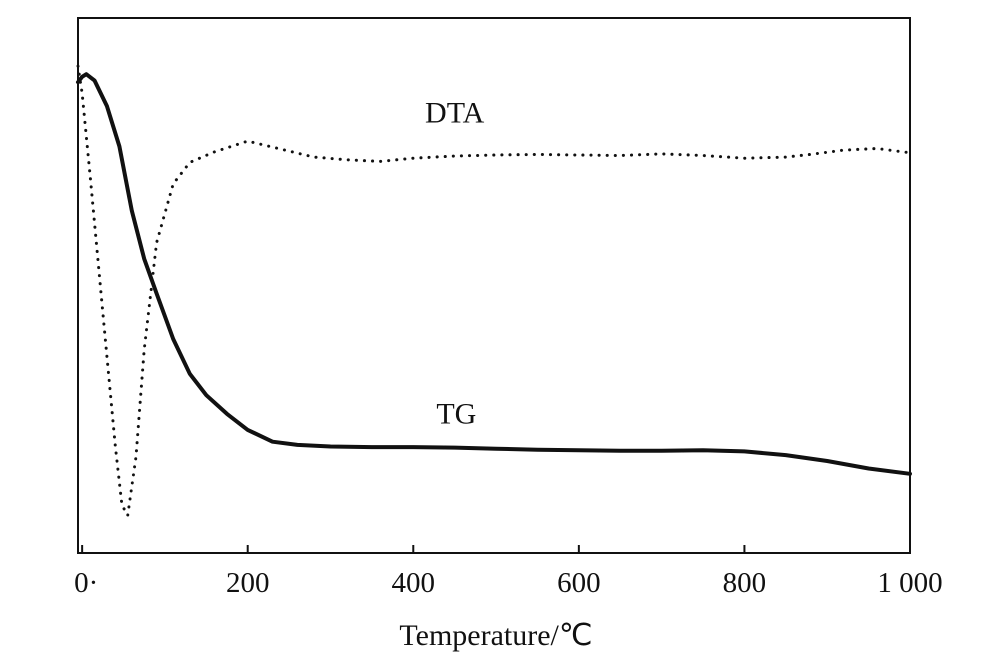 The height and width of the screenshot is (660, 992). What do you see at coordinates (745, 583) in the screenshot?
I see `x-tick-label-800: 800` at bounding box center [745, 583].